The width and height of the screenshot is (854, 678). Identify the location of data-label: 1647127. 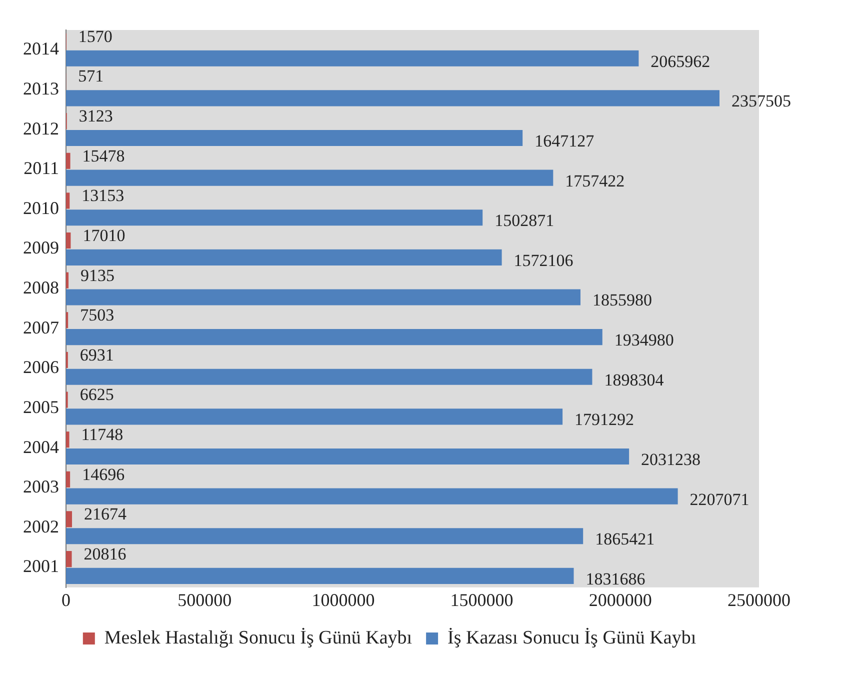
(564, 140).